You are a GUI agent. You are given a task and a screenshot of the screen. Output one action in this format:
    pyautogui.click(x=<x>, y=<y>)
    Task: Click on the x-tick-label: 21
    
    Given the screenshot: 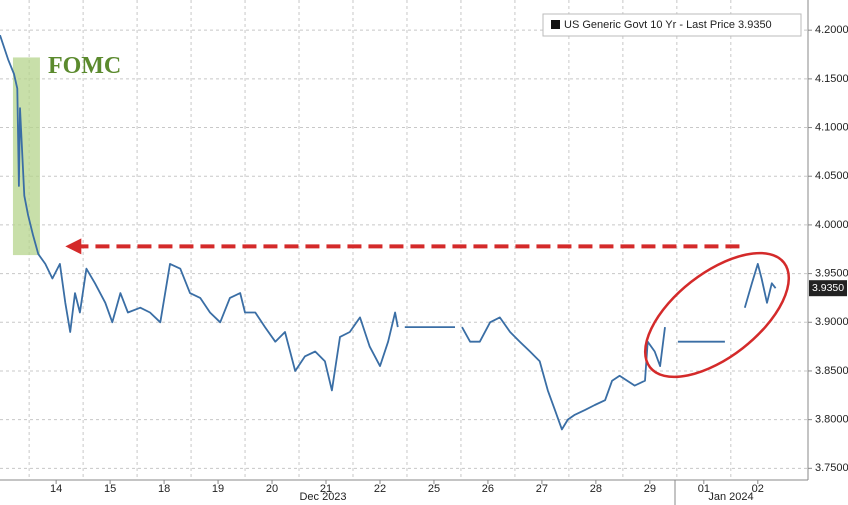 What is the action you would take?
    pyautogui.click(x=326, y=489)
    